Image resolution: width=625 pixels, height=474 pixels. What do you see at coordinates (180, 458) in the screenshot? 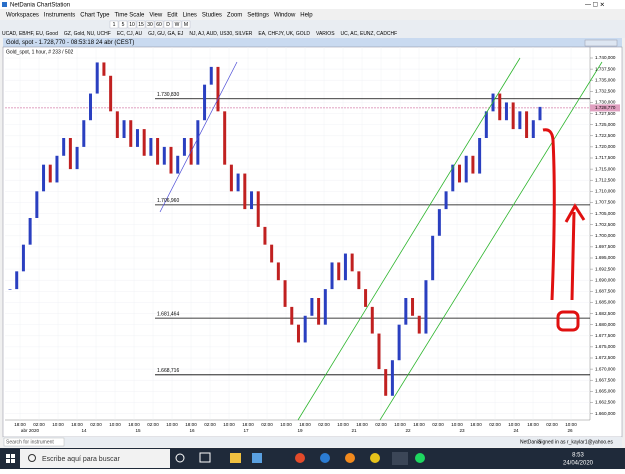
I see `cortana-icon` at bounding box center [180, 458].